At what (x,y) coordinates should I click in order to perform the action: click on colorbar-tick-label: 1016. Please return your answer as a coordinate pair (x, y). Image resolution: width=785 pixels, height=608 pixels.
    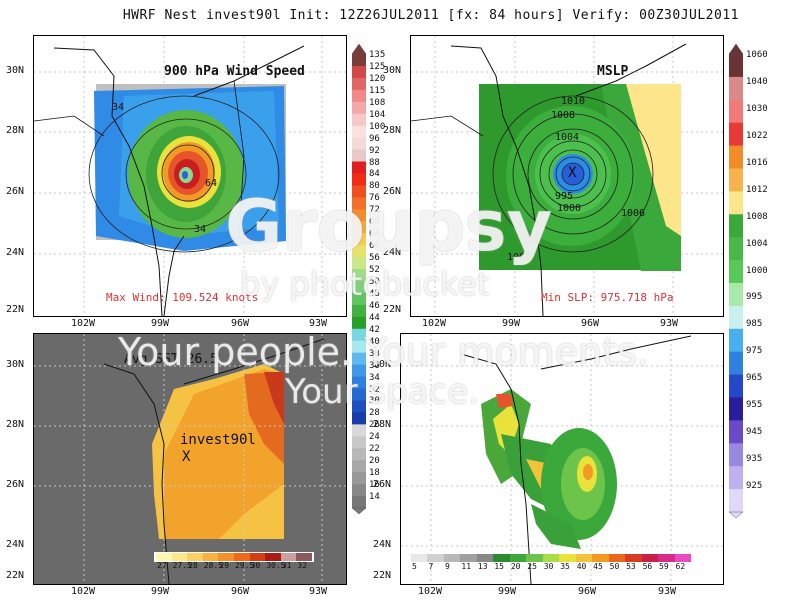
    Looking at the image, I should click on (757, 162).